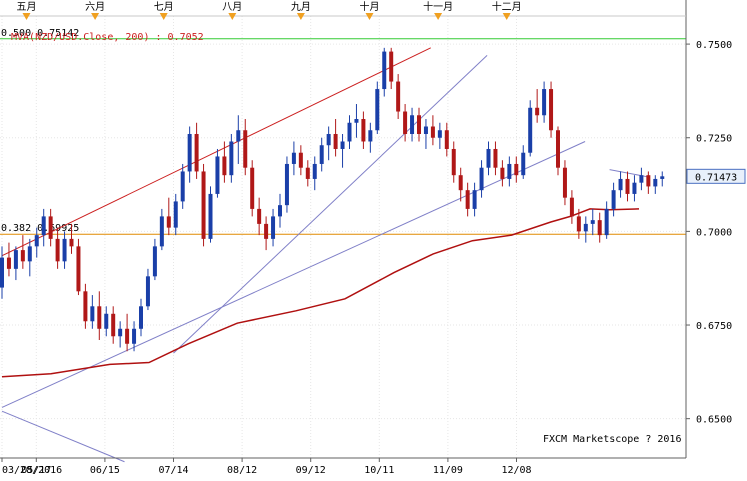 This screenshot has width=747, height=481. What do you see at coordinates (63, 436) in the screenshot?
I see `trendline` at bounding box center [63, 436].